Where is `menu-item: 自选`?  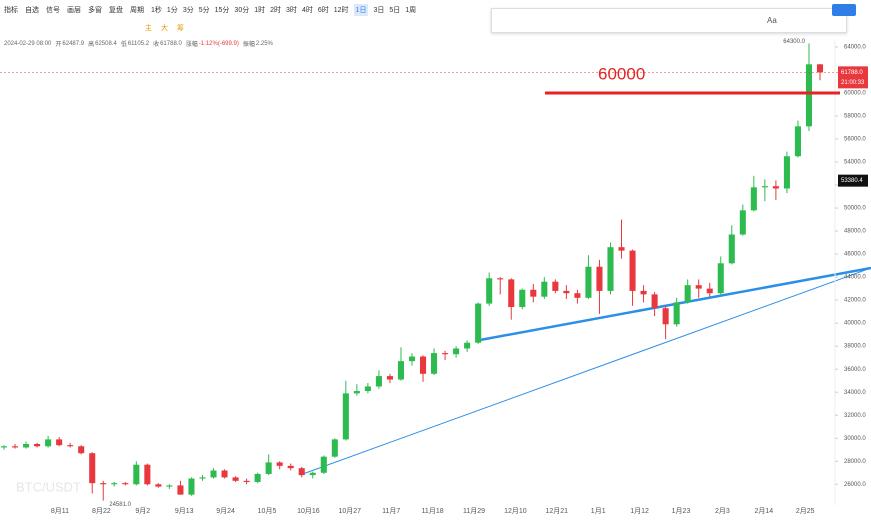
menu-item: 自选 is located at coordinates (32, 10).